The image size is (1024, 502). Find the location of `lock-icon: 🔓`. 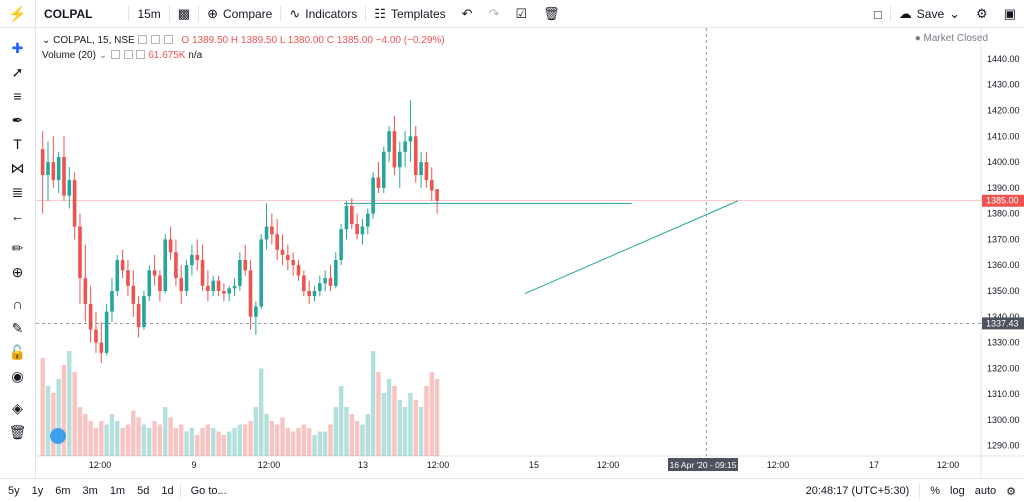

lock-icon: 🔓 is located at coordinates (17, 351).